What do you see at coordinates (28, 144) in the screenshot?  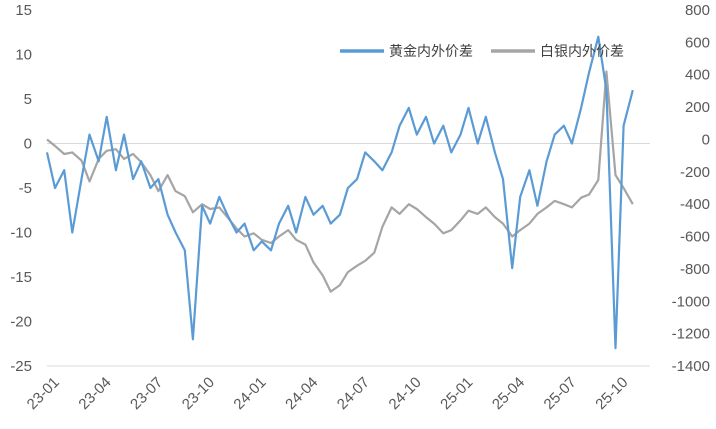 I see `left-tick-label: 0` at bounding box center [28, 144].